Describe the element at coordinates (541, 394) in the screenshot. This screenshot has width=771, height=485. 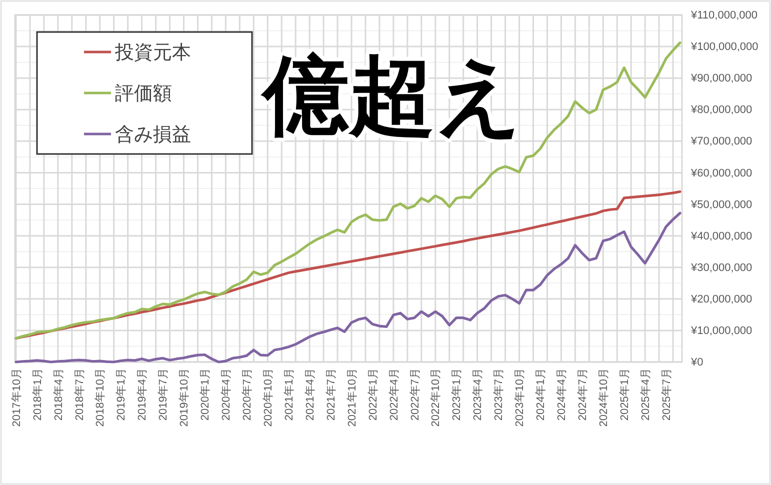
I see `x-tick-label: 2024年1月` at that location.